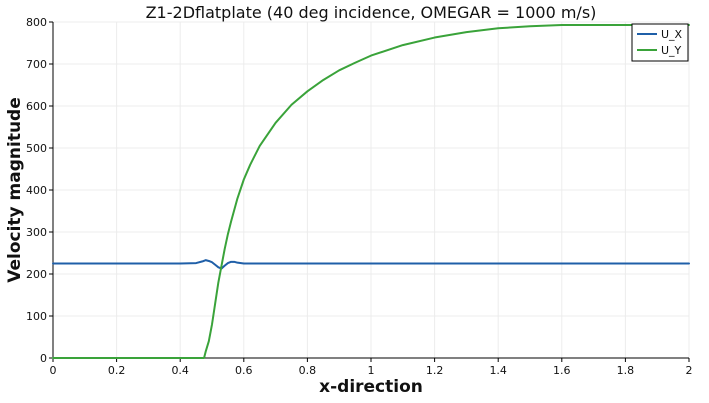 This screenshot has width=709, height=403. What do you see at coordinates (53, 370) in the screenshot?
I see `x-tick-label: 0` at bounding box center [53, 370].